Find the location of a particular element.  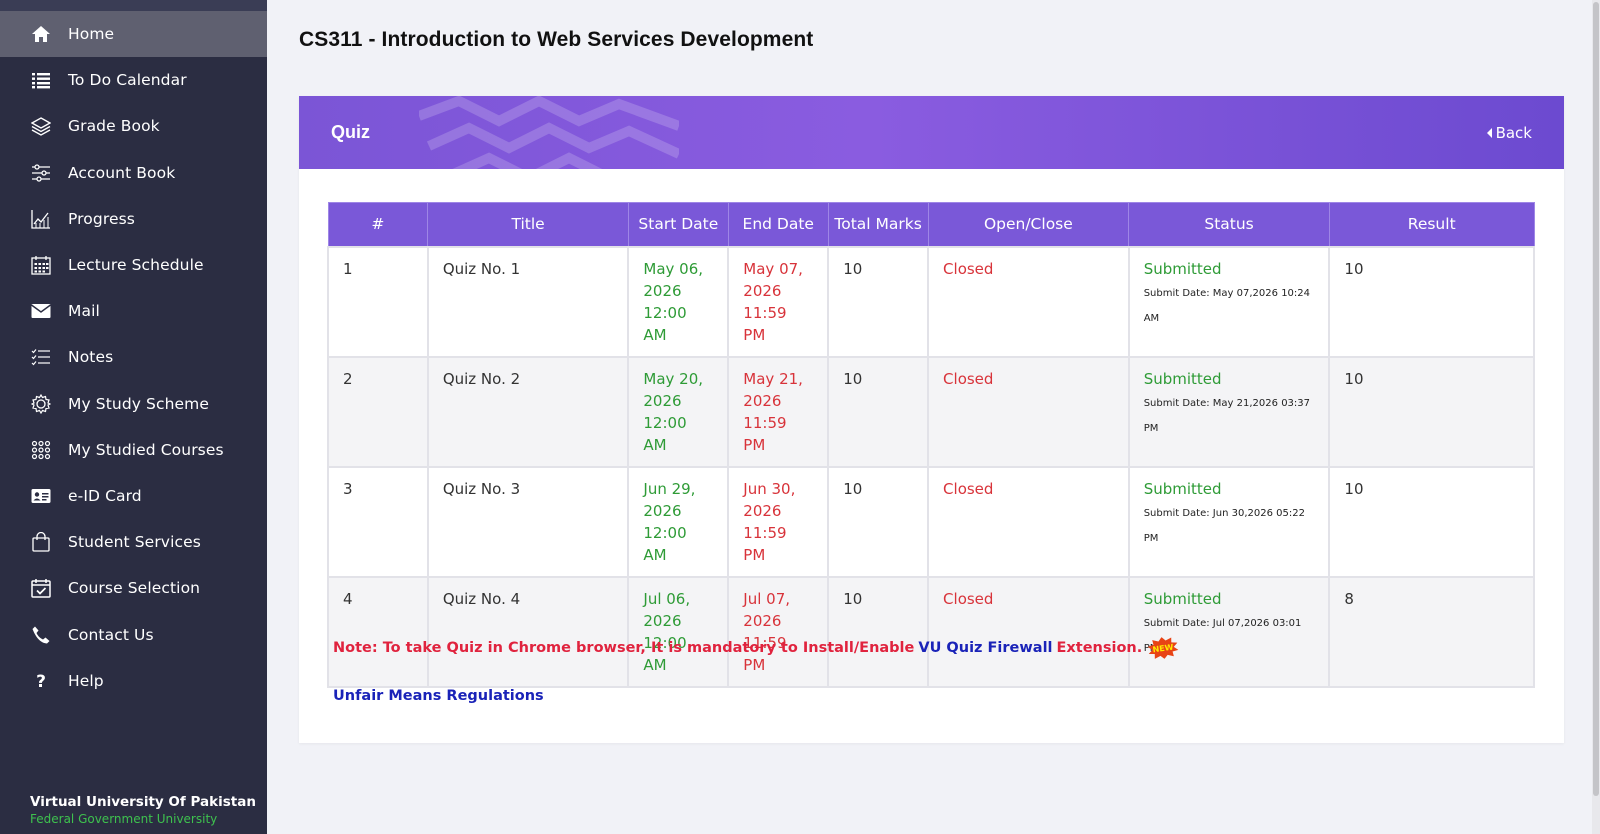

back-link: Back is located at coordinates (1509, 132).